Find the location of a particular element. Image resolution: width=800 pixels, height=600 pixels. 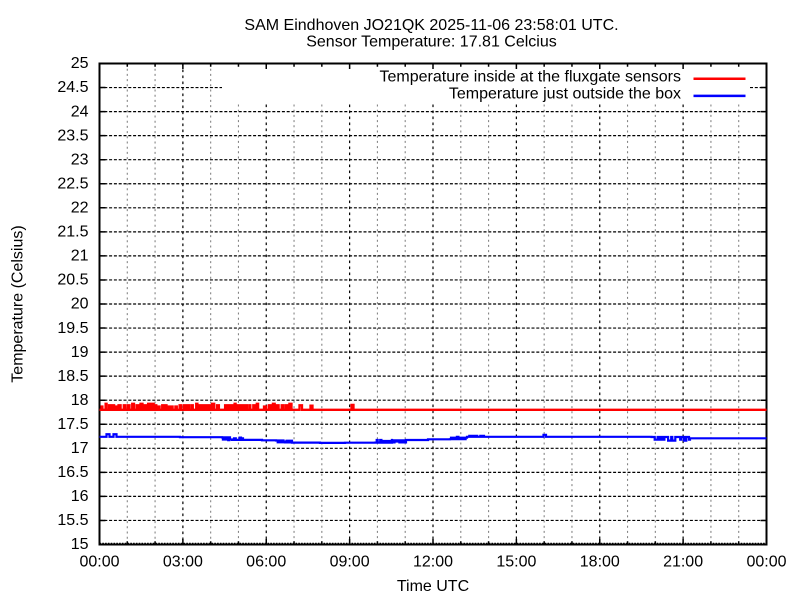

svg-text: 19.5 is located at coordinates (72, 328).